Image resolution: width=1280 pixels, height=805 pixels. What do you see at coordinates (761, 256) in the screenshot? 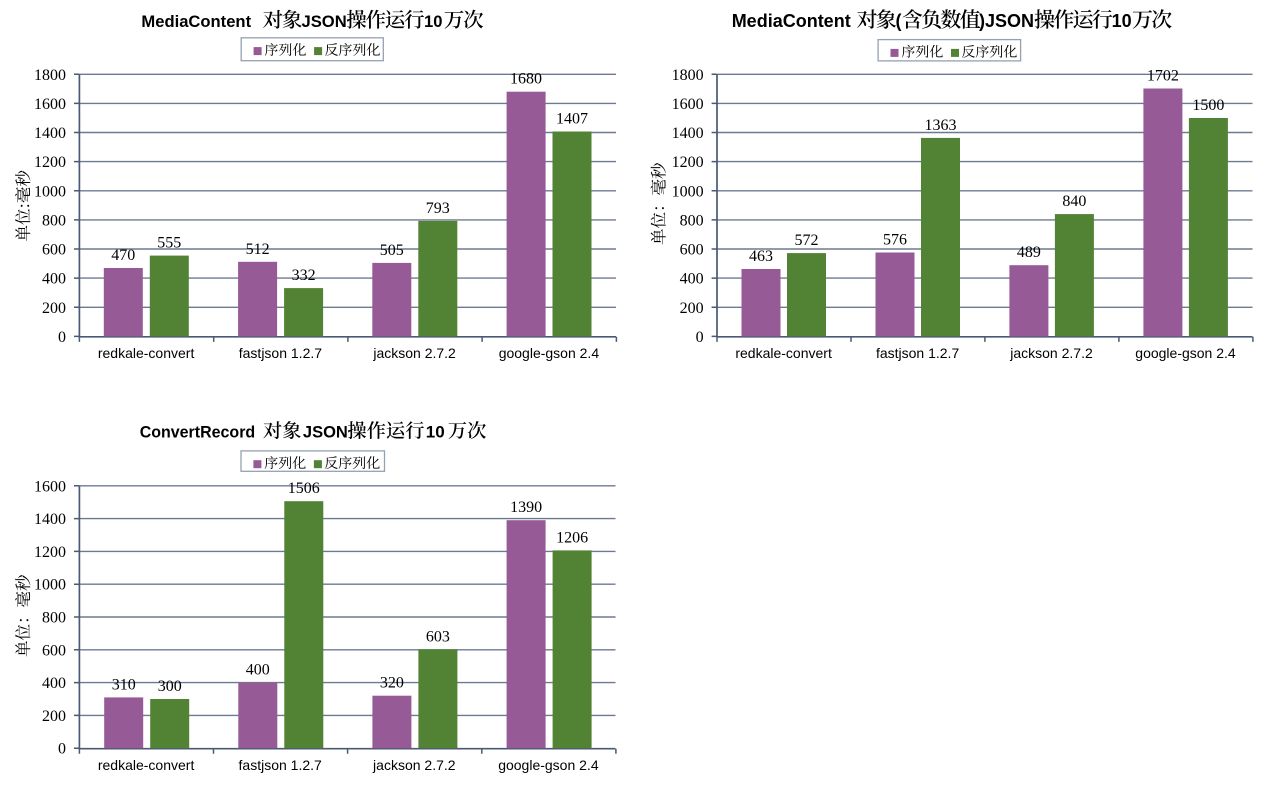
I see `svg-text: 463` at bounding box center [761, 256].